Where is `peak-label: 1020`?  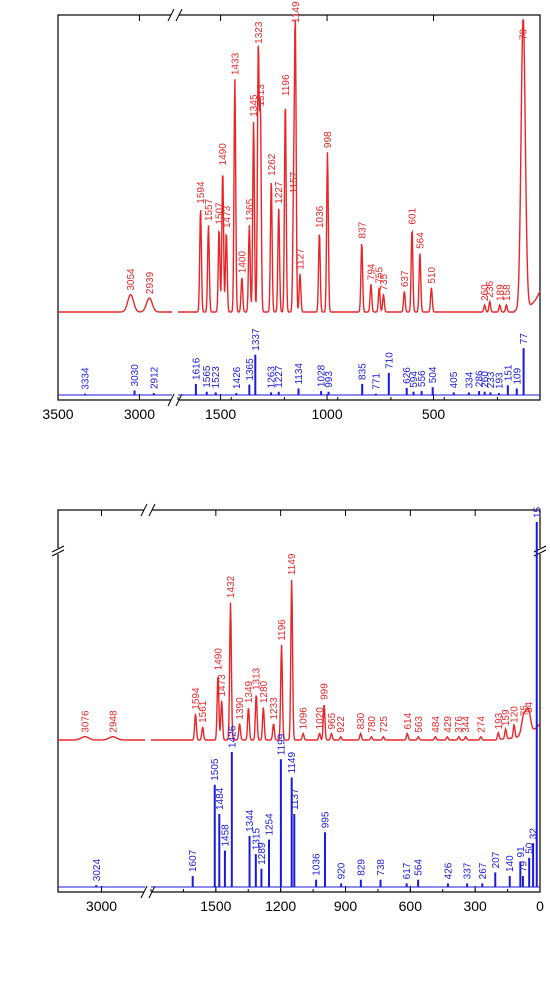 peak-label: 1020 is located at coordinates (320, 718).